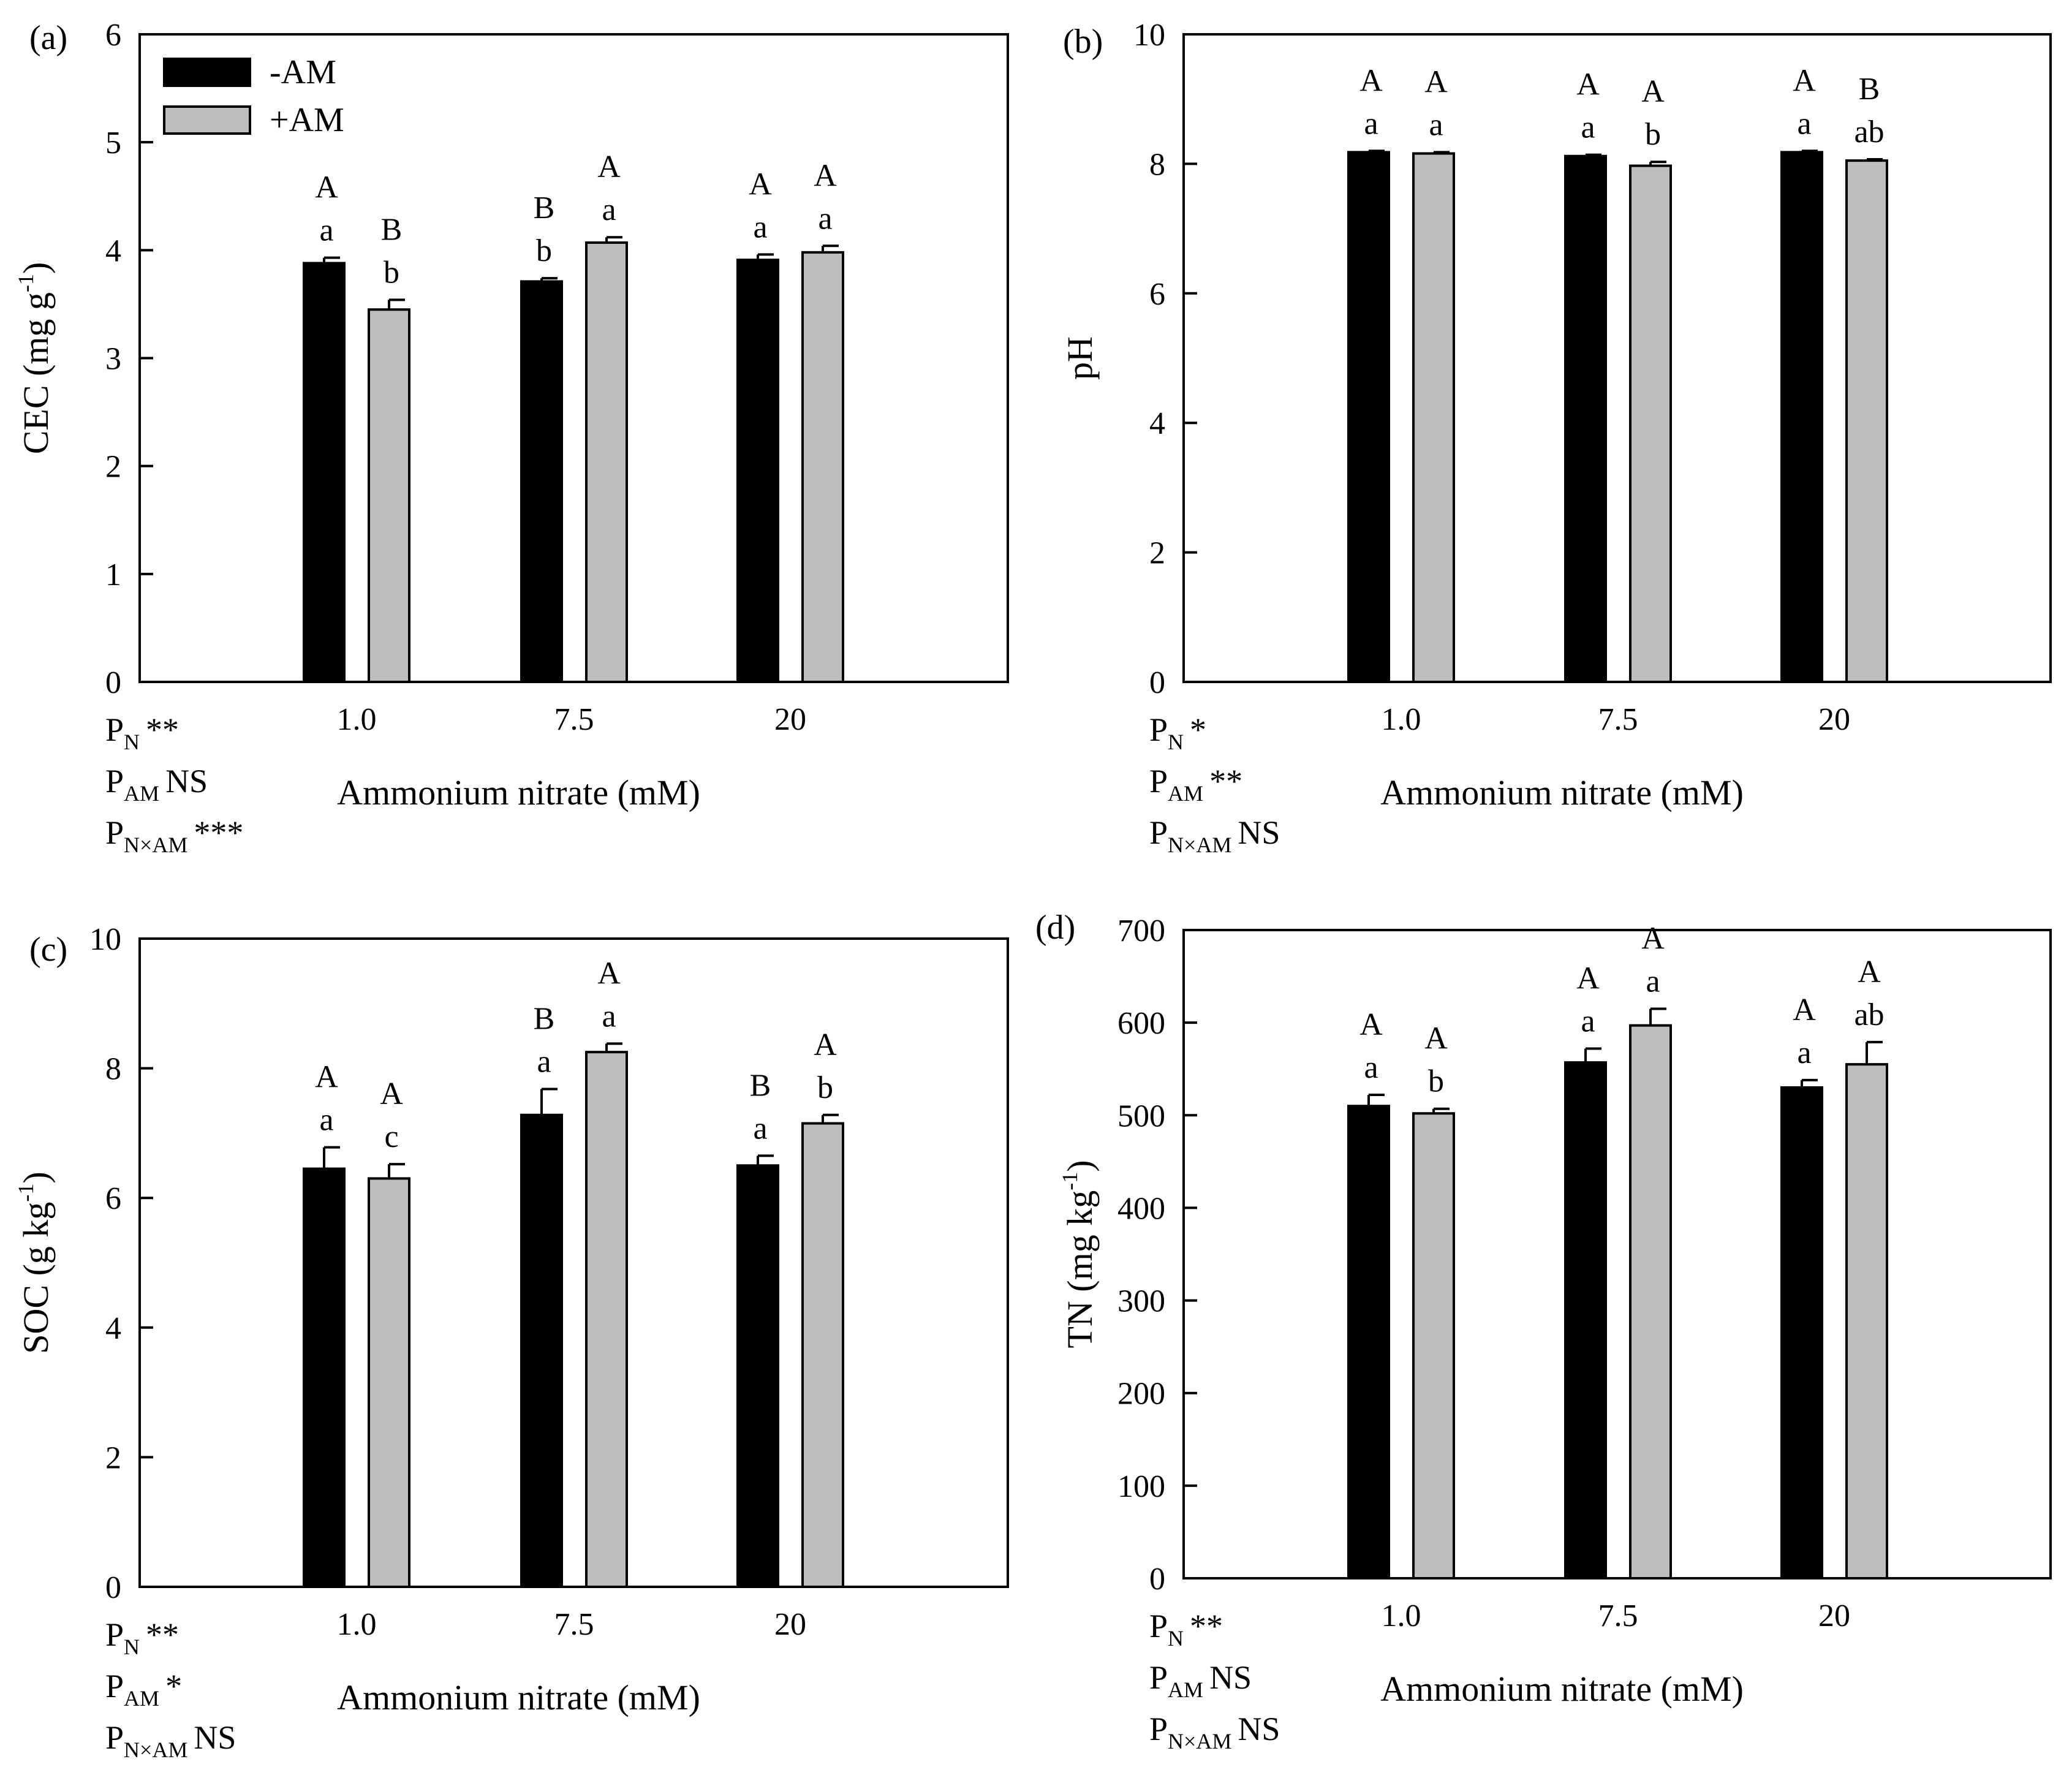 The height and width of the screenshot is (1778, 2072). I want to click on y-tick-label: 100, so click(1141, 1486).